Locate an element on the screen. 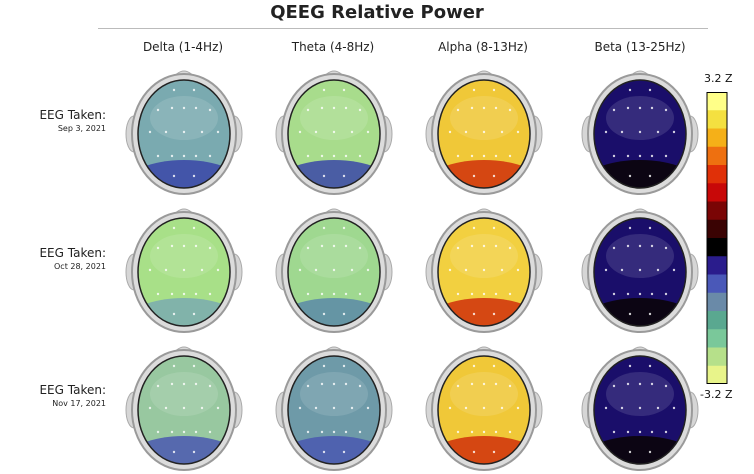 This screenshot has width=754, height=474. session-date: Nov 17, 2021 is located at coordinates (79, 403).